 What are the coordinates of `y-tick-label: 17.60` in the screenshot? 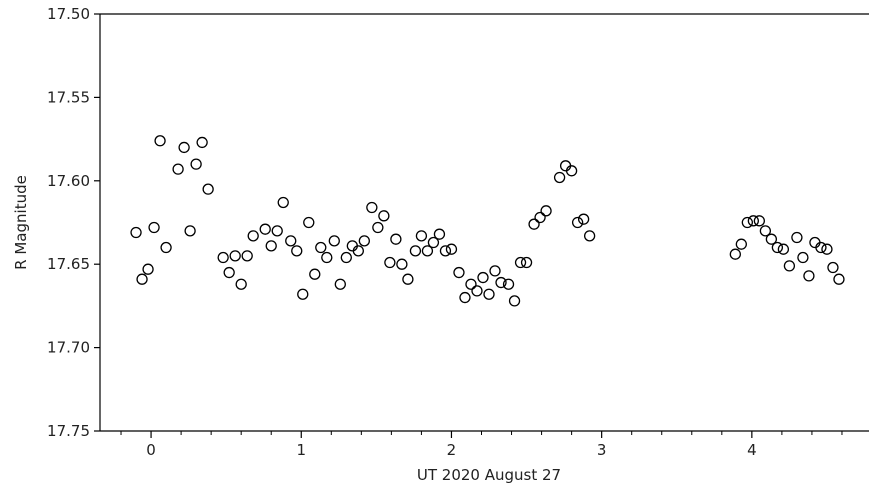 It's located at (68, 181).